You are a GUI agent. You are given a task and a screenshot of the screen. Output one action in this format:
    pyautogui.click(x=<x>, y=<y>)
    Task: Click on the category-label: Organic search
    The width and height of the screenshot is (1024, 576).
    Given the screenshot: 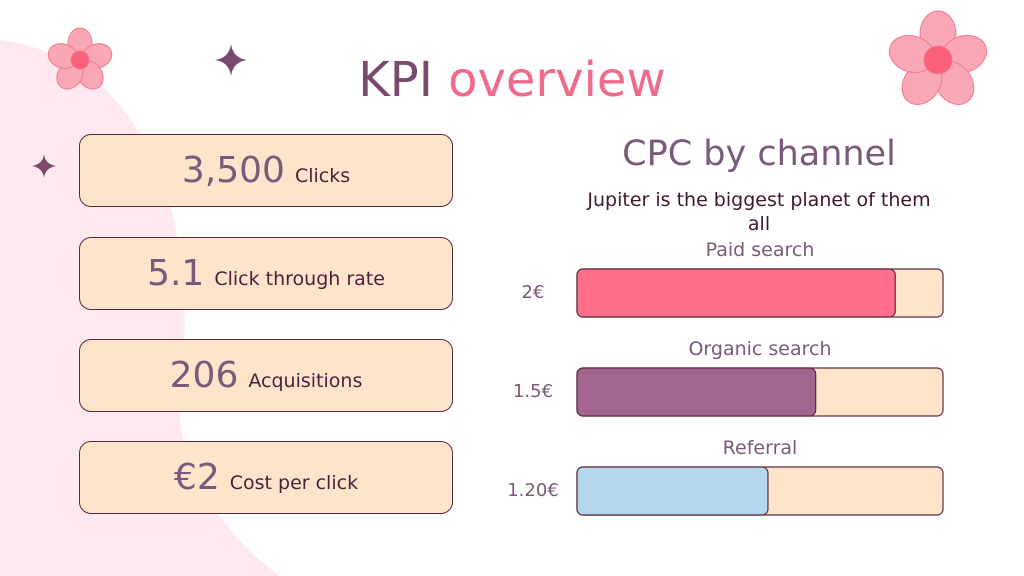 What is the action you would take?
    pyautogui.click(x=760, y=349)
    